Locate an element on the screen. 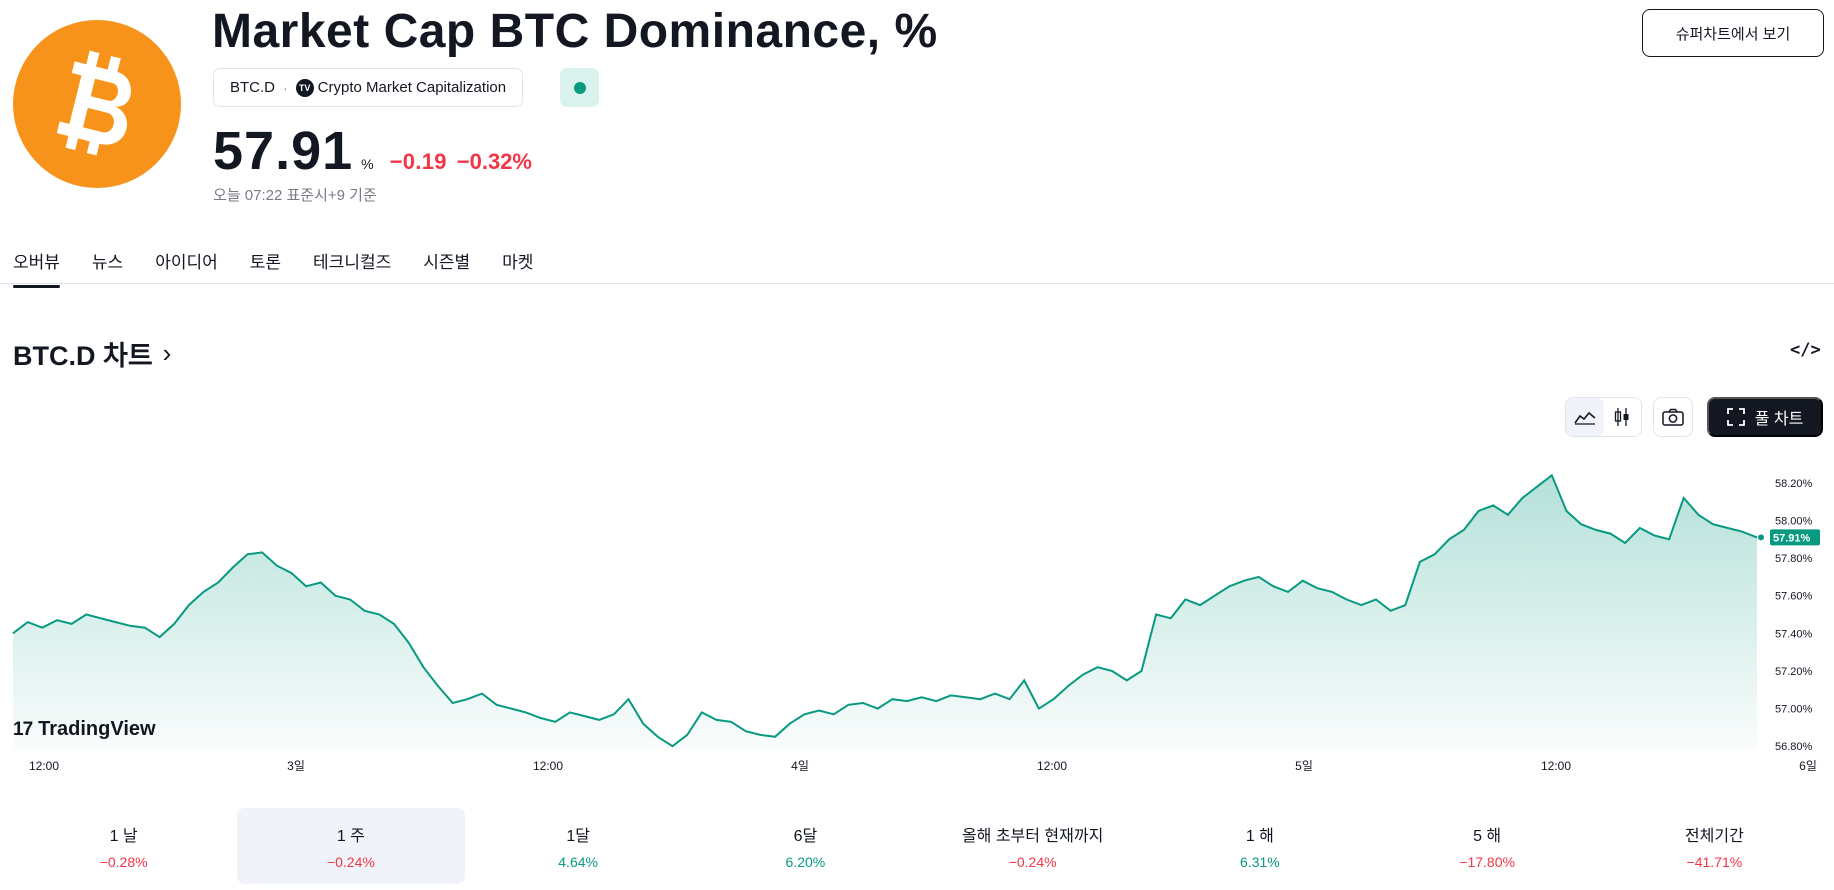 The width and height of the screenshot is (1834, 890). tradingview-brand: 17 TradingView is located at coordinates (84, 729).